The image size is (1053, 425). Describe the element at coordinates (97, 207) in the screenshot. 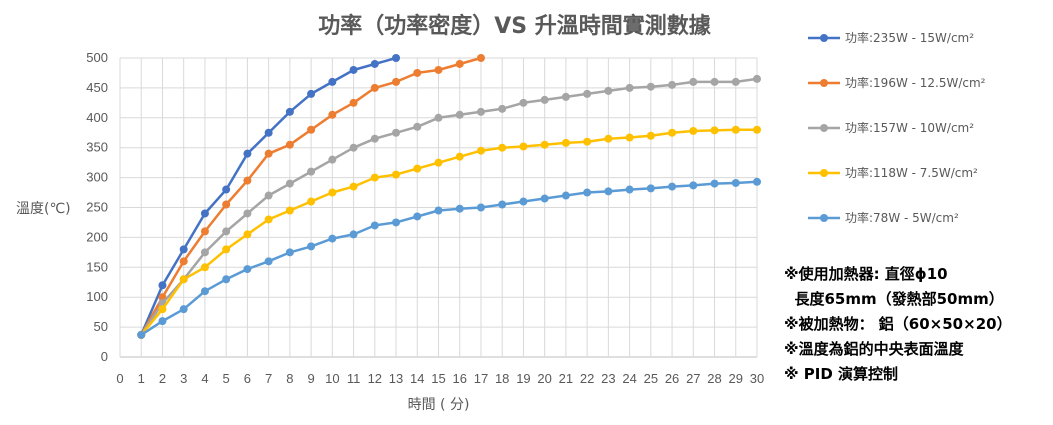

I see `y-axis-ticks: 0 50 100 150 200 250 300 350 400 450 500` at that location.